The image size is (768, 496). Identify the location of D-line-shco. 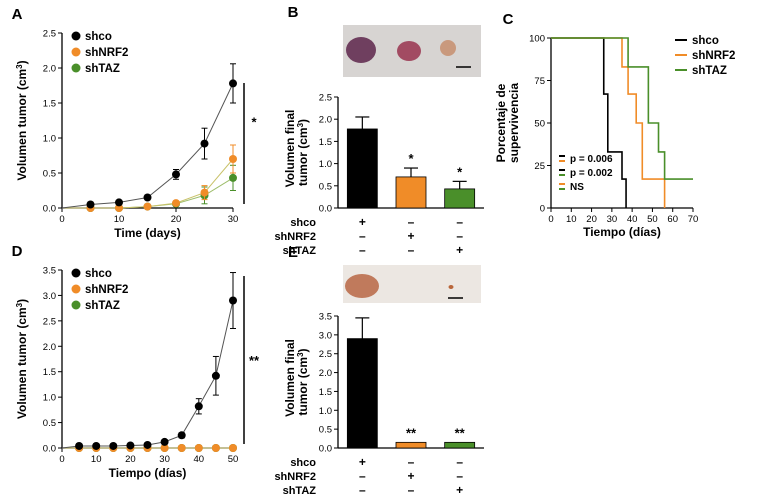
(147, 374).